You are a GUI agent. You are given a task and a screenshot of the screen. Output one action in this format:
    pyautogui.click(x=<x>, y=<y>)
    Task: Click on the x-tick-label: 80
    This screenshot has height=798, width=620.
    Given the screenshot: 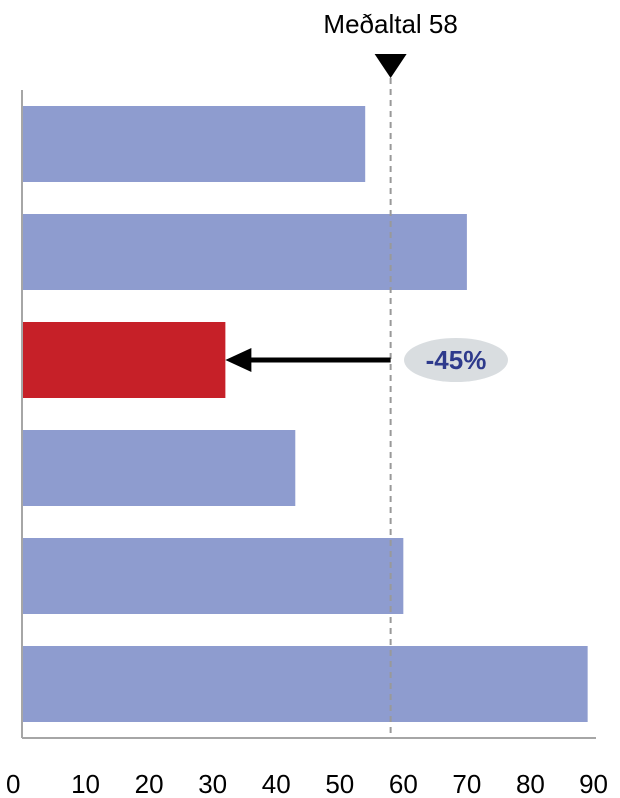 What is the action you would take?
    pyautogui.click(x=530, y=783)
    